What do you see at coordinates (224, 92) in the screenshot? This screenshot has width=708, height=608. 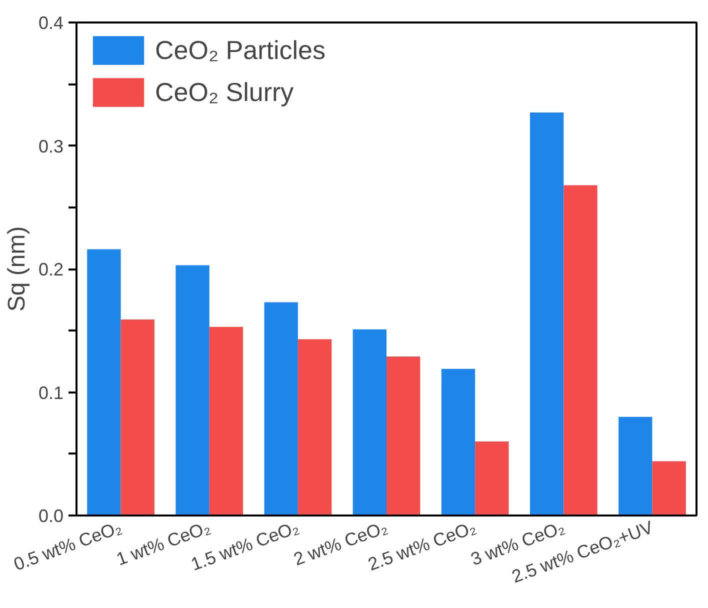 I see `legend-label: CeO₂ Slurry` at bounding box center [224, 92].